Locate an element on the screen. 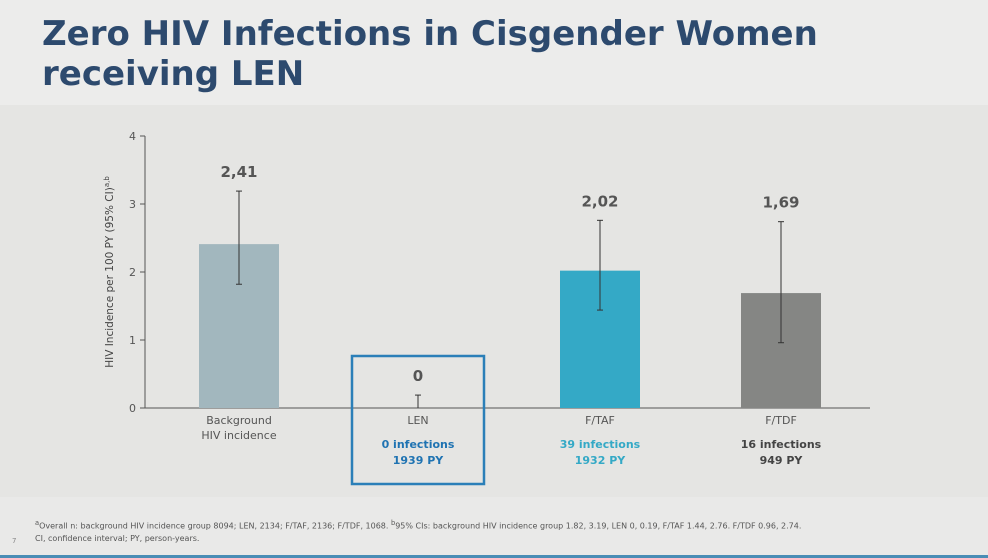 This screenshot has width=988, height=558. sup-a: a is located at coordinates (37, 523).